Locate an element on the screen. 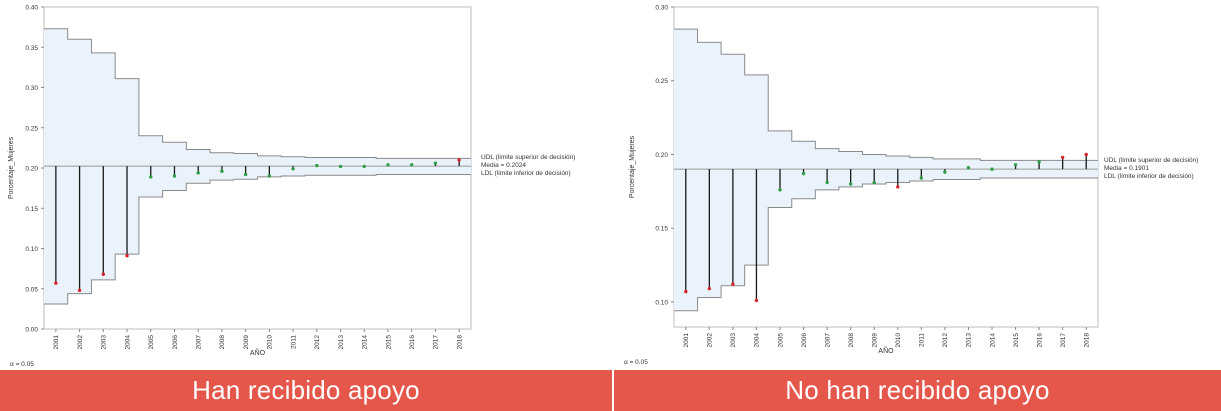 The height and width of the screenshot is (411, 1221). y-tick-label: 0.35 is located at coordinates (31, 48).